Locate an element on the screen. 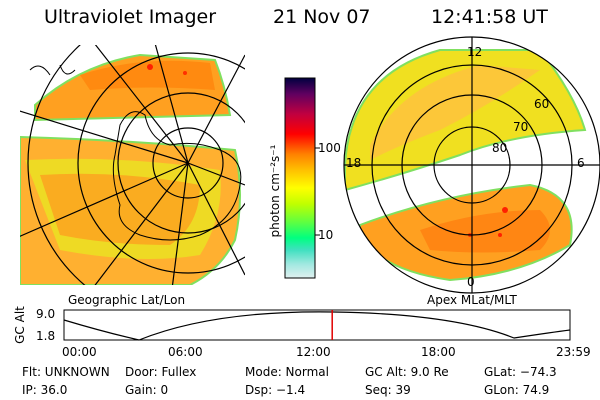 This screenshot has height=400, width=600. colorbar-unit-label: photon cm⁻²s⁻¹ is located at coordinates (275, 191).